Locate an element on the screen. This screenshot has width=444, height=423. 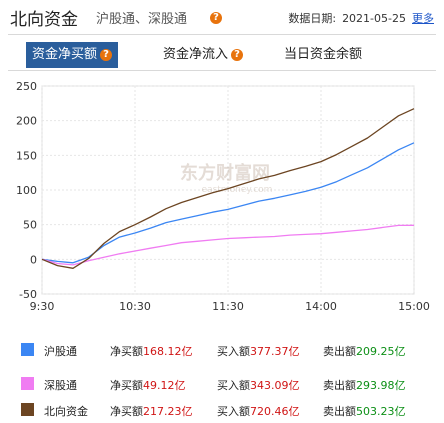
tab-bar: 资金净买额? 资金净流入? 当日资金余额 is located at coordinates (222, 55).